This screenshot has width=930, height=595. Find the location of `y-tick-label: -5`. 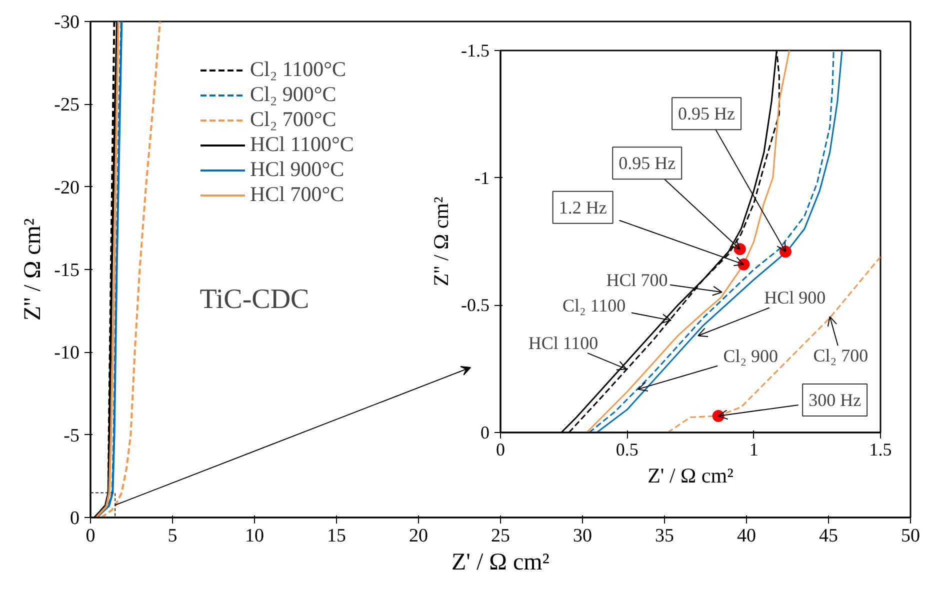

y-tick-label: -5 is located at coordinates (72, 435).